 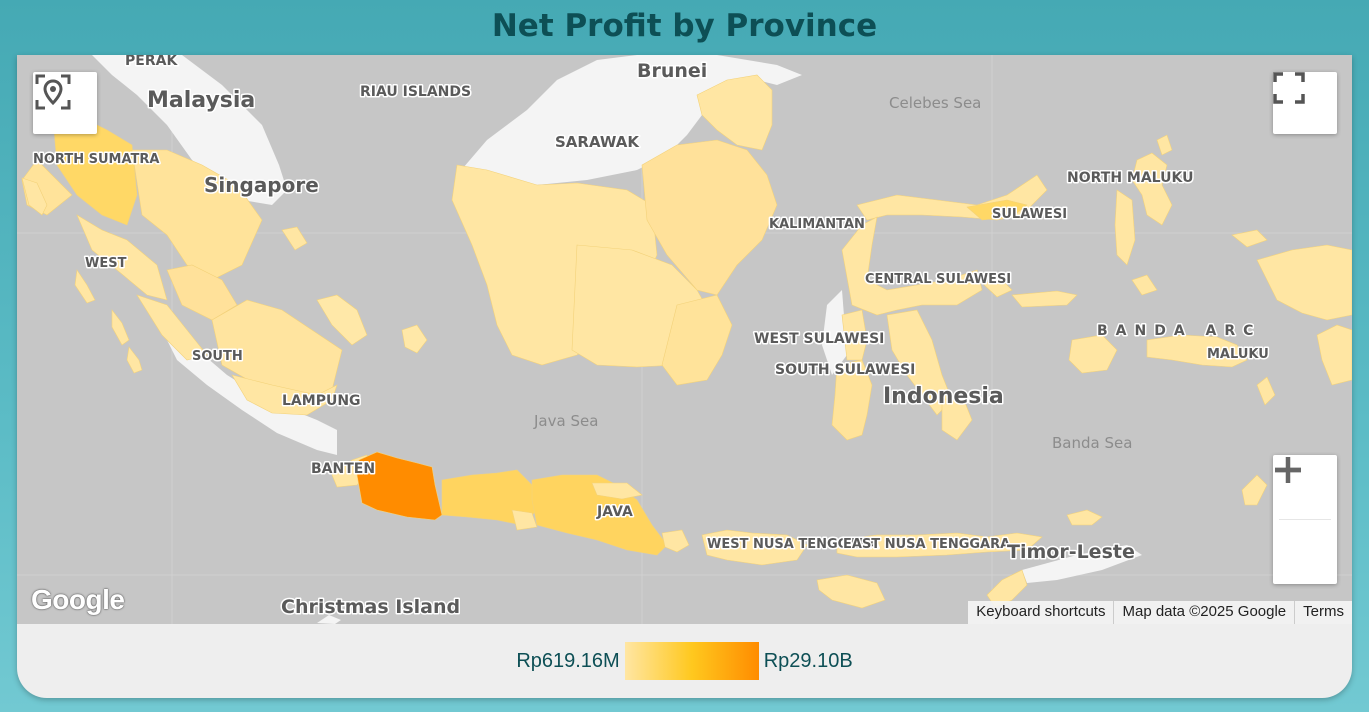 I want to click on svg-text: Java Sea, so click(x=565, y=421).